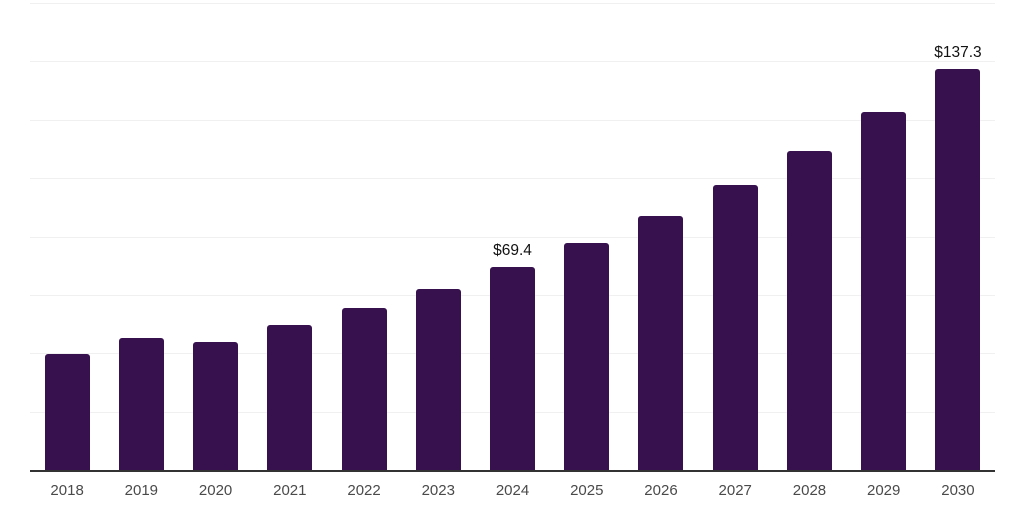 This screenshot has width=1024, height=512. I want to click on bar-slot-2030: $137.3, so click(958, 236).